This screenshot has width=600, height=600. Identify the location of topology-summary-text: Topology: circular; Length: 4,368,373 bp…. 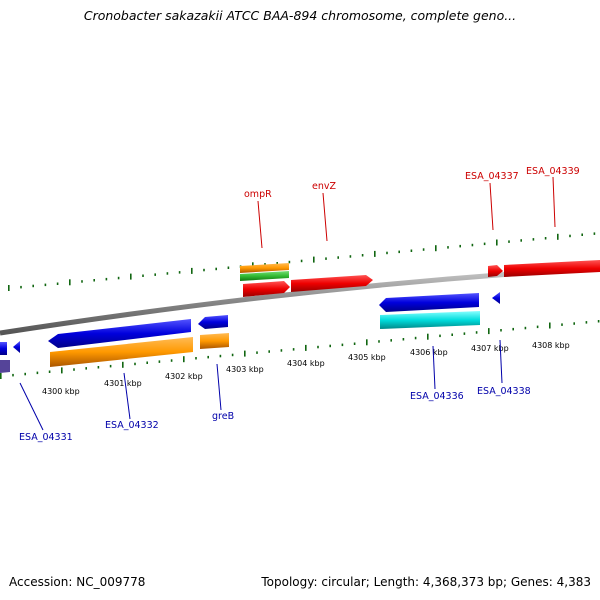
(426, 582).